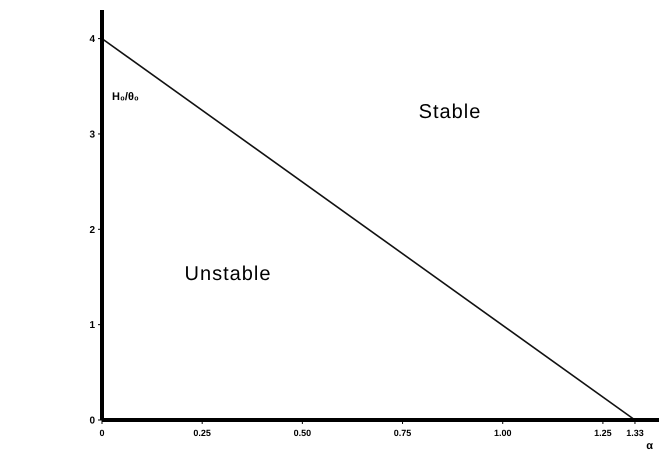  What do you see at coordinates (635, 433) in the screenshot?
I see `x-tick-label: 1.33` at bounding box center [635, 433].